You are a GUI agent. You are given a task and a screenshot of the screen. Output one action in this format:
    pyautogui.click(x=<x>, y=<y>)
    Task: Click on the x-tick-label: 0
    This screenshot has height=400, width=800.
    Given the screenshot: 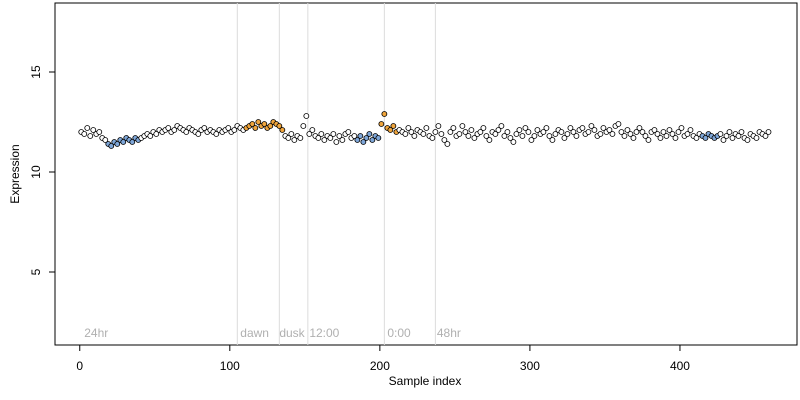 What is the action you would take?
    pyautogui.click(x=79, y=366)
    